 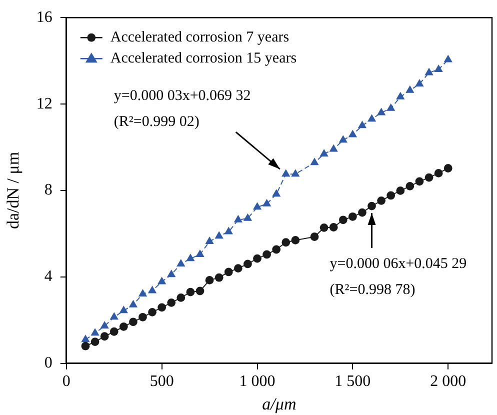 What do you see at coordinates (13, 191) in the screenshot?
I see `y-axis-title: da/dN / μm` at bounding box center [13, 191].